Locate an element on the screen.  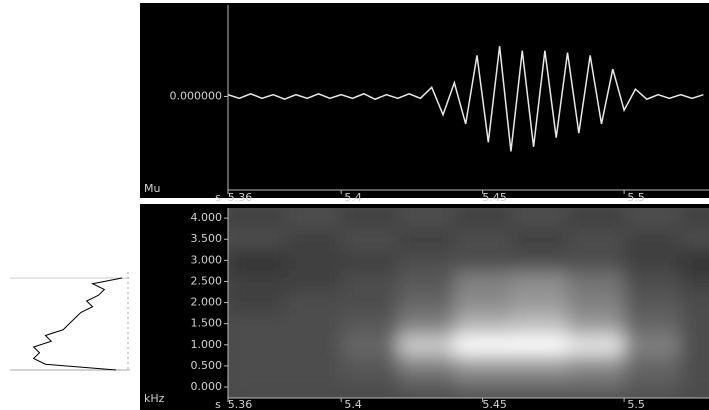
y-tick-label: 3.500 is located at coordinates (207, 238).